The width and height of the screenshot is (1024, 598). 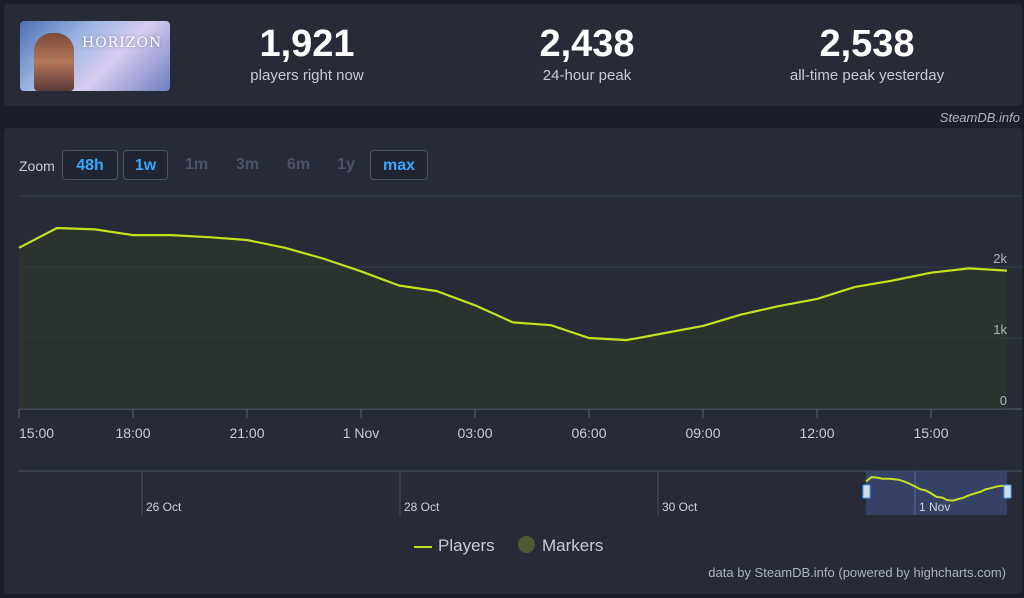 What do you see at coordinates (307, 44) in the screenshot?
I see `stat-value: 1,921` at bounding box center [307, 44].